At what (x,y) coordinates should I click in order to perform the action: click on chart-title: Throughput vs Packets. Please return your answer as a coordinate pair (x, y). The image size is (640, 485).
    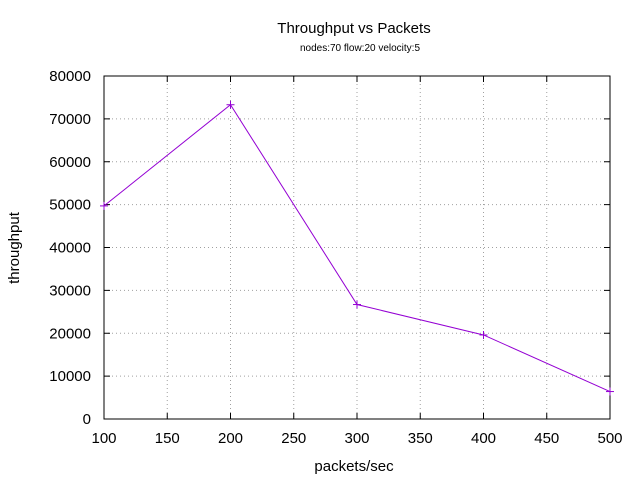
    Looking at the image, I should click on (353, 28).